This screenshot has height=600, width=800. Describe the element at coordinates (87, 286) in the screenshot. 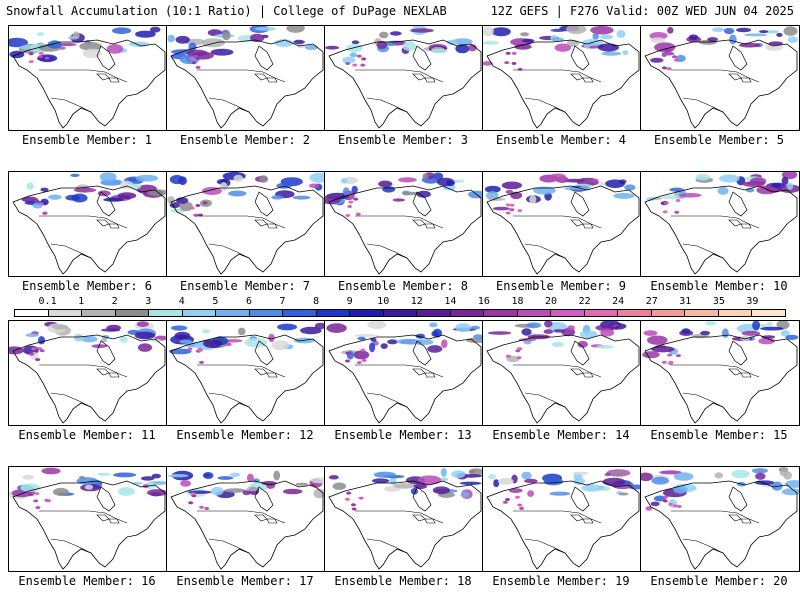

I see `panel-label: Ensemble Member: 6` at that location.